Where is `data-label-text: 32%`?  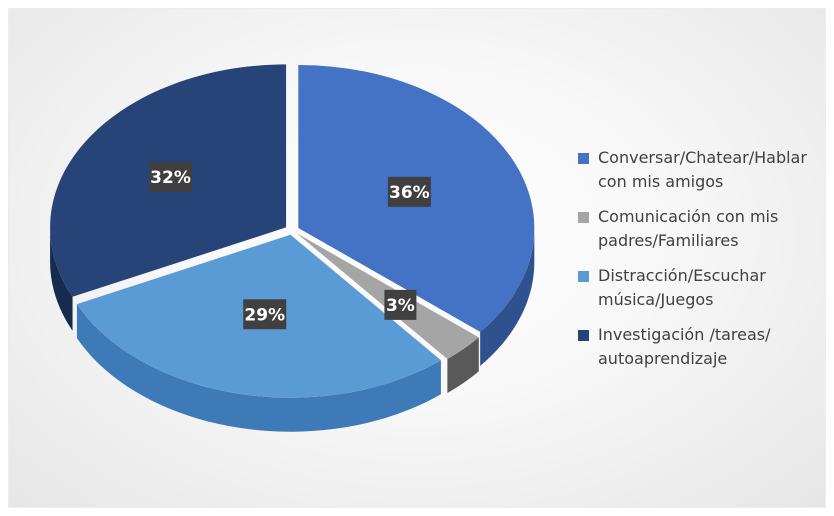
data-label-text: 32% is located at coordinates (170, 178).